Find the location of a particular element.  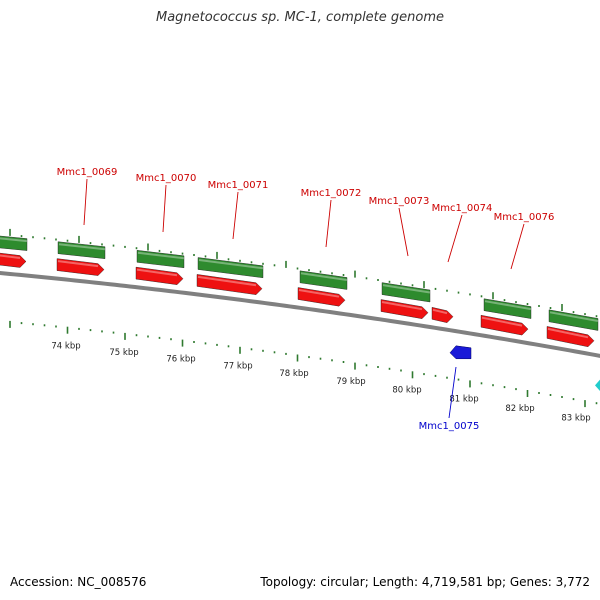

accession-info: Accession: NC_008576 is located at coordinates (78, 582).